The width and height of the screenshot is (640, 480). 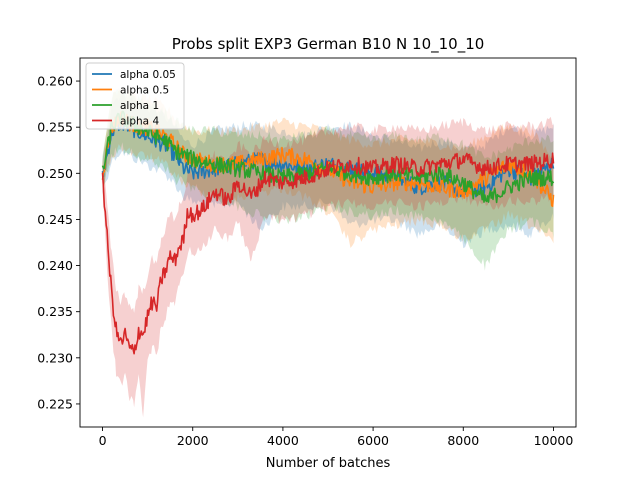 What do you see at coordinates (139, 106) in the screenshot?
I see `legend-label: alpha 1` at bounding box center [139, 106].